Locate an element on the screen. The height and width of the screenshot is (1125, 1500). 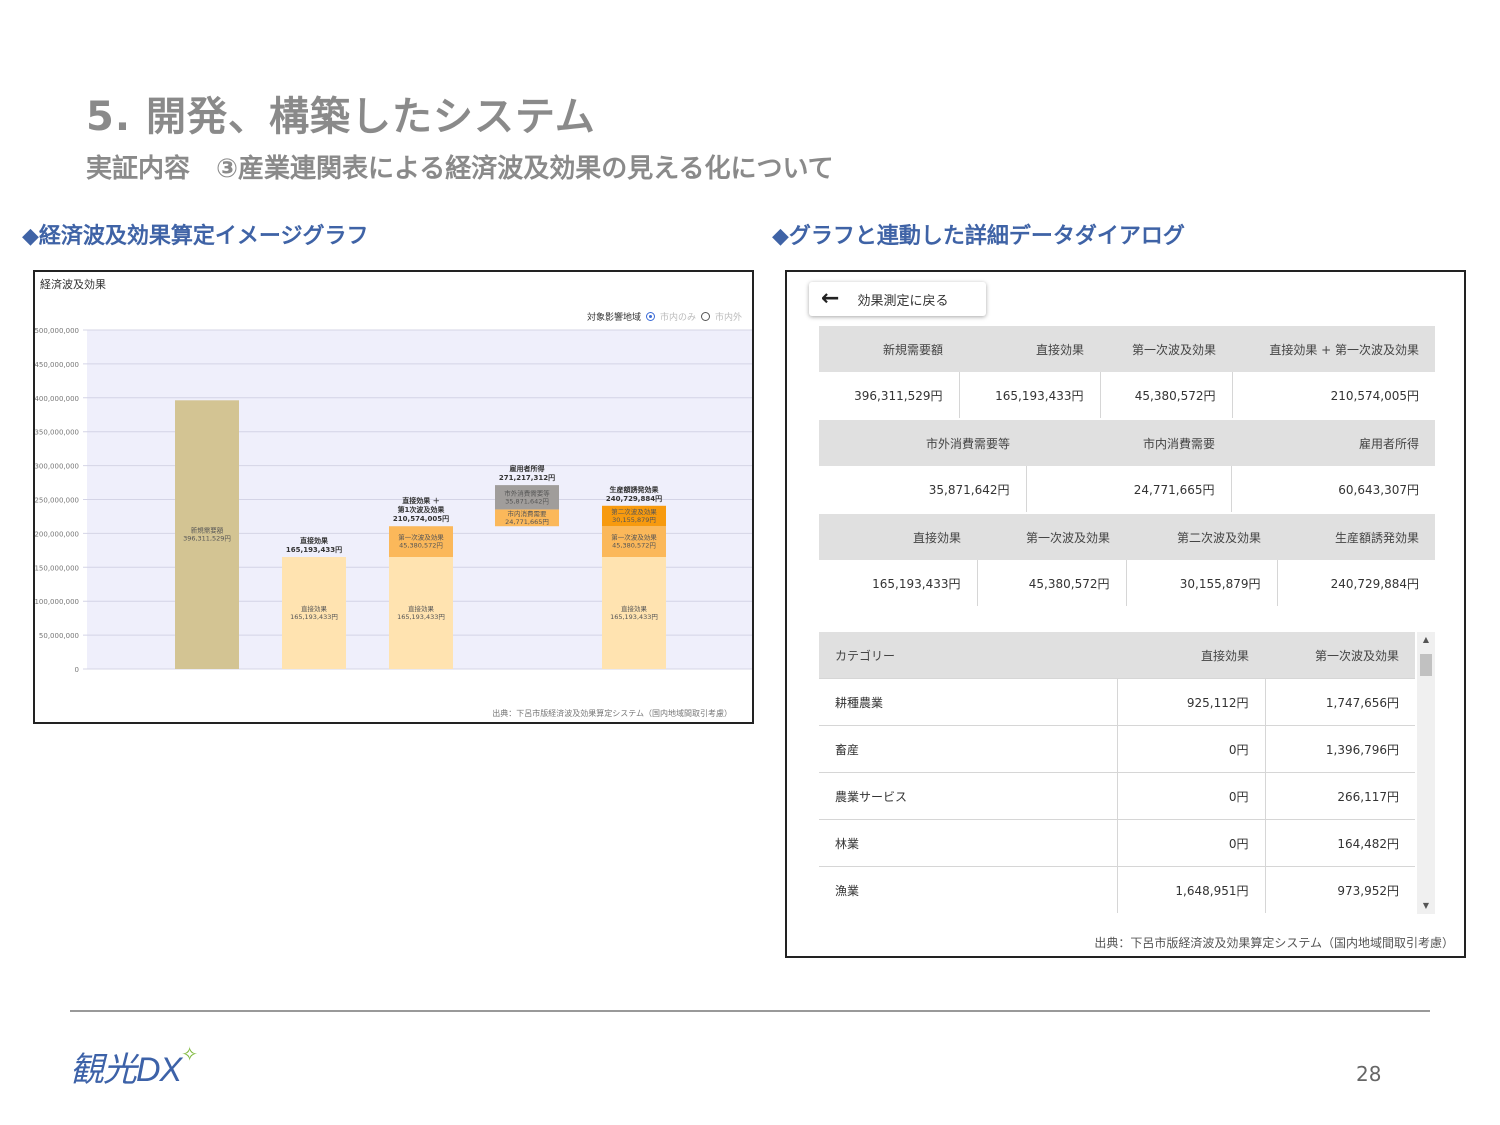
header-direct-plus-first: 直接効果 + 第一次波及効果 is located at coordinates (1333, 349).